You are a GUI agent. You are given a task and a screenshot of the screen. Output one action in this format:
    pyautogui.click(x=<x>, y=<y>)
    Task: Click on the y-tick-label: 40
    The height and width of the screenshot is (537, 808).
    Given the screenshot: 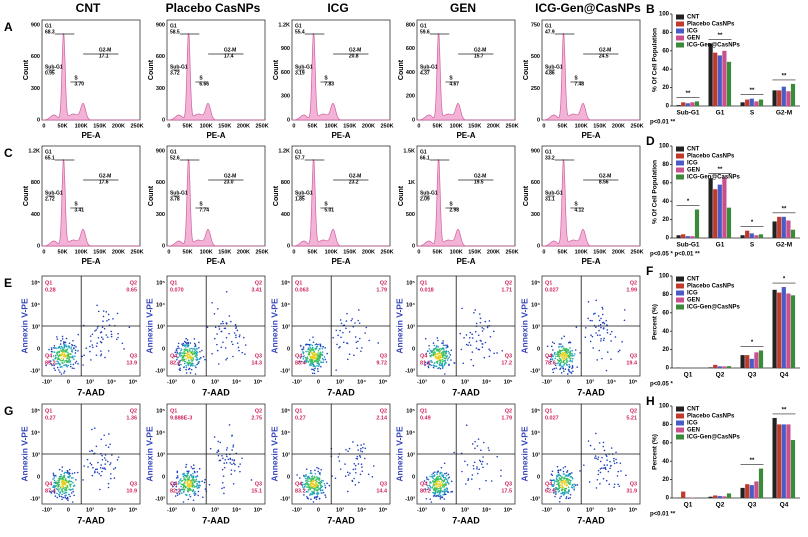 What is the action you would take?
    pyautogui.click(x=665, y=332)
    